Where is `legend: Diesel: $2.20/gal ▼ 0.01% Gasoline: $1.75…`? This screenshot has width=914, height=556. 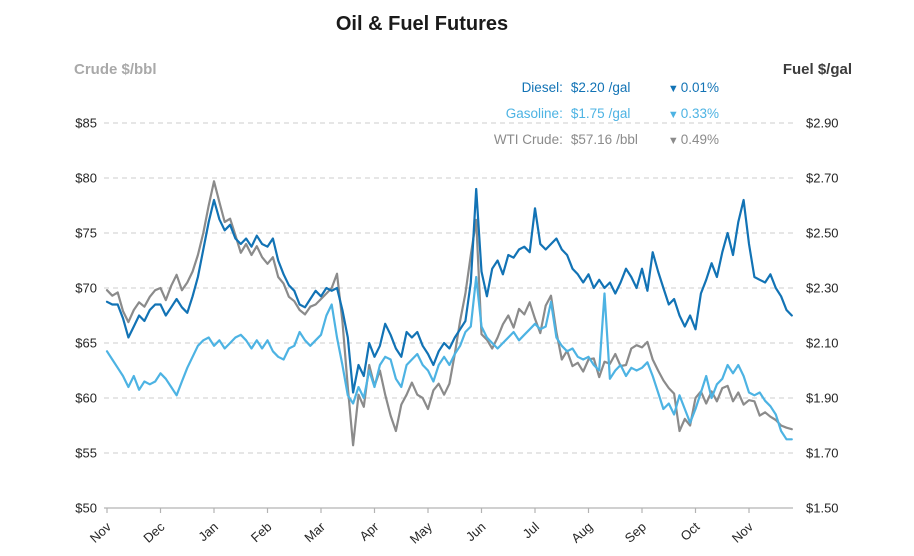 legend: Diesel: $2.20/gal ▼ 0.01% Gasoline: $1.75… is located at coordinates (601, 118).